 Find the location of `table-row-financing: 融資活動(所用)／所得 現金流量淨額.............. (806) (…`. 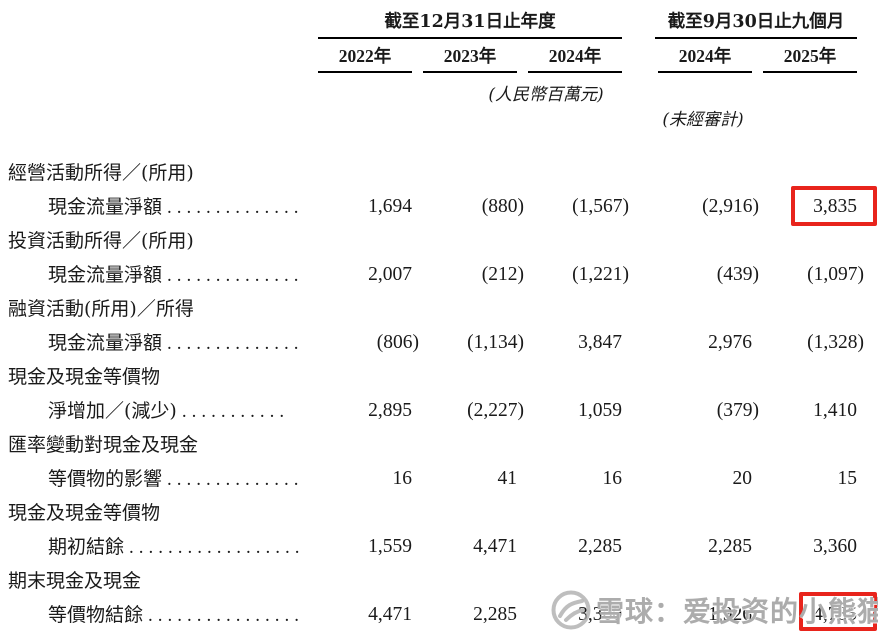

table-row-financing: 融資活動(所用)／所得 現金流量淨額.............. (806) (… is located at coordinates (432, 328).